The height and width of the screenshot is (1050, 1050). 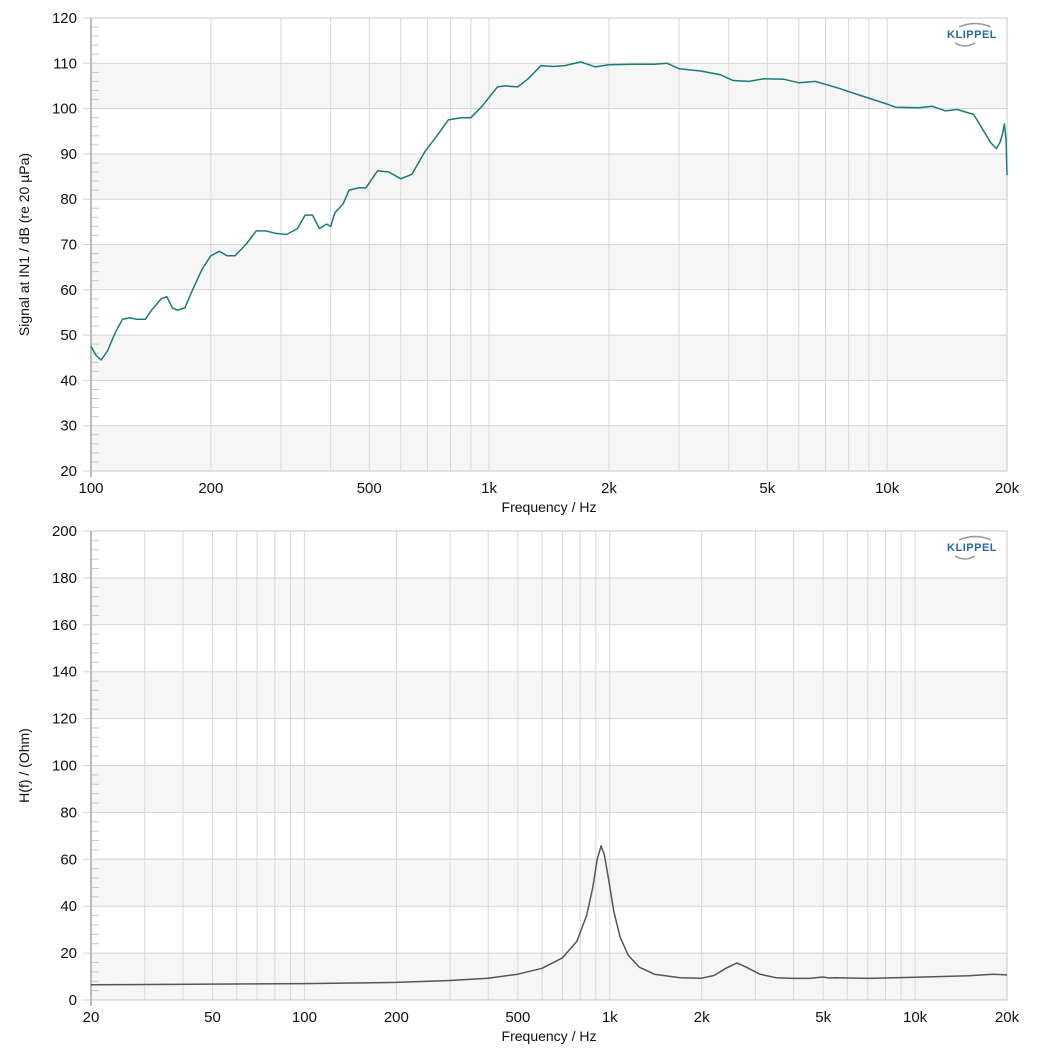 What do you see at coordinates (68, 426) in the screenshot?
I see `y-tick-label: 30` at bounding box center [68, 426].